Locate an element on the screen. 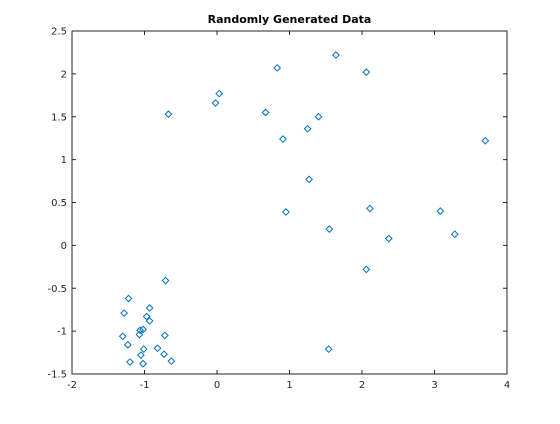  y-tick-label: 0.5 is located at coordinates (59, 203).